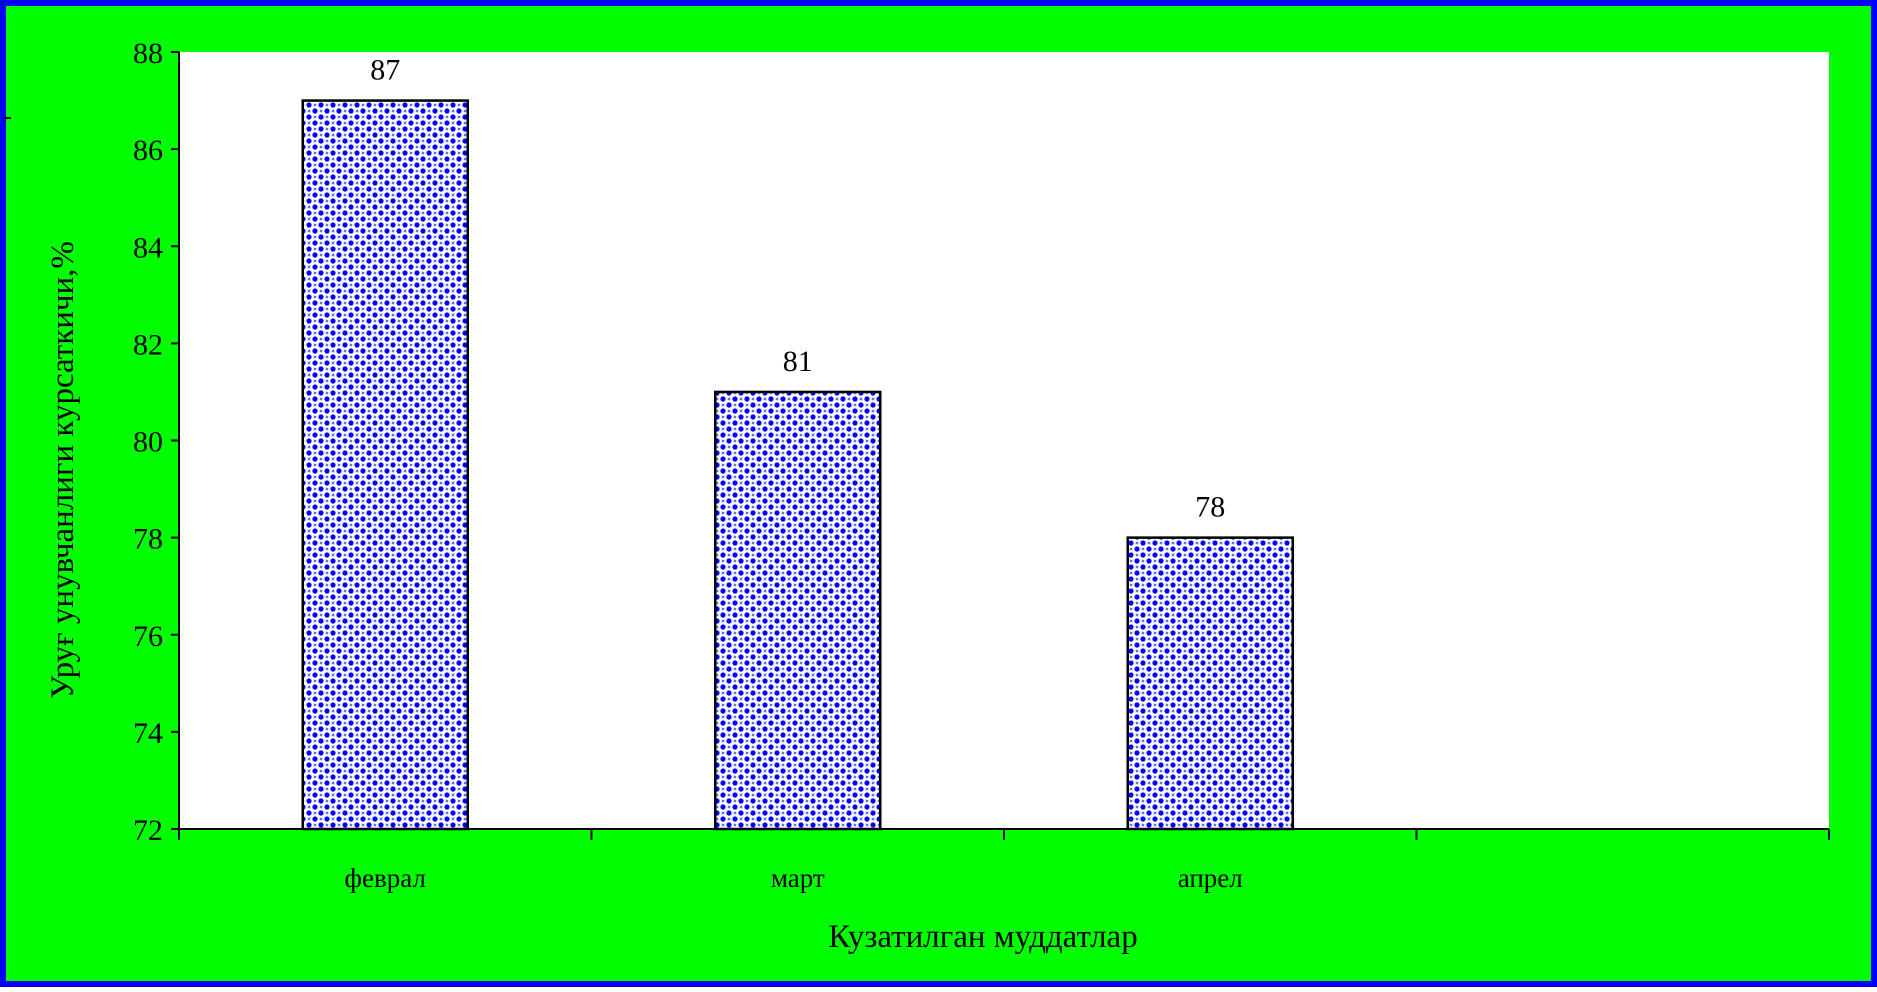  What do you see at coordinates (148, 344) in the screenshot?
I see `y-tick-label: 82` at bounding box center [148, 344].